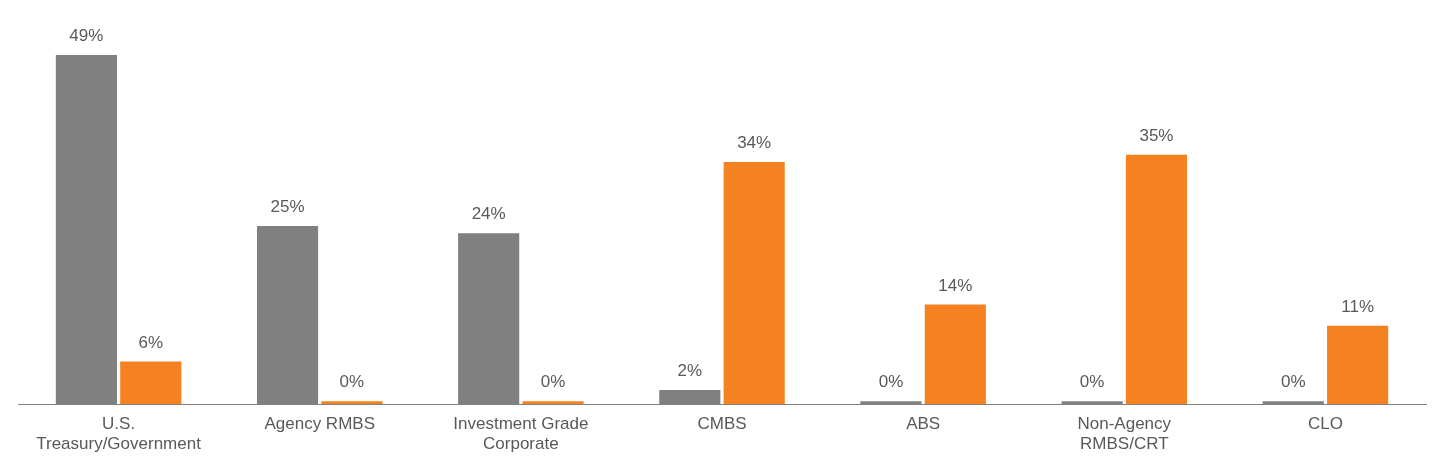  Describe the element at coordinates (1156, 136) in the screenshot. I see `data-label: 35%` at that location.